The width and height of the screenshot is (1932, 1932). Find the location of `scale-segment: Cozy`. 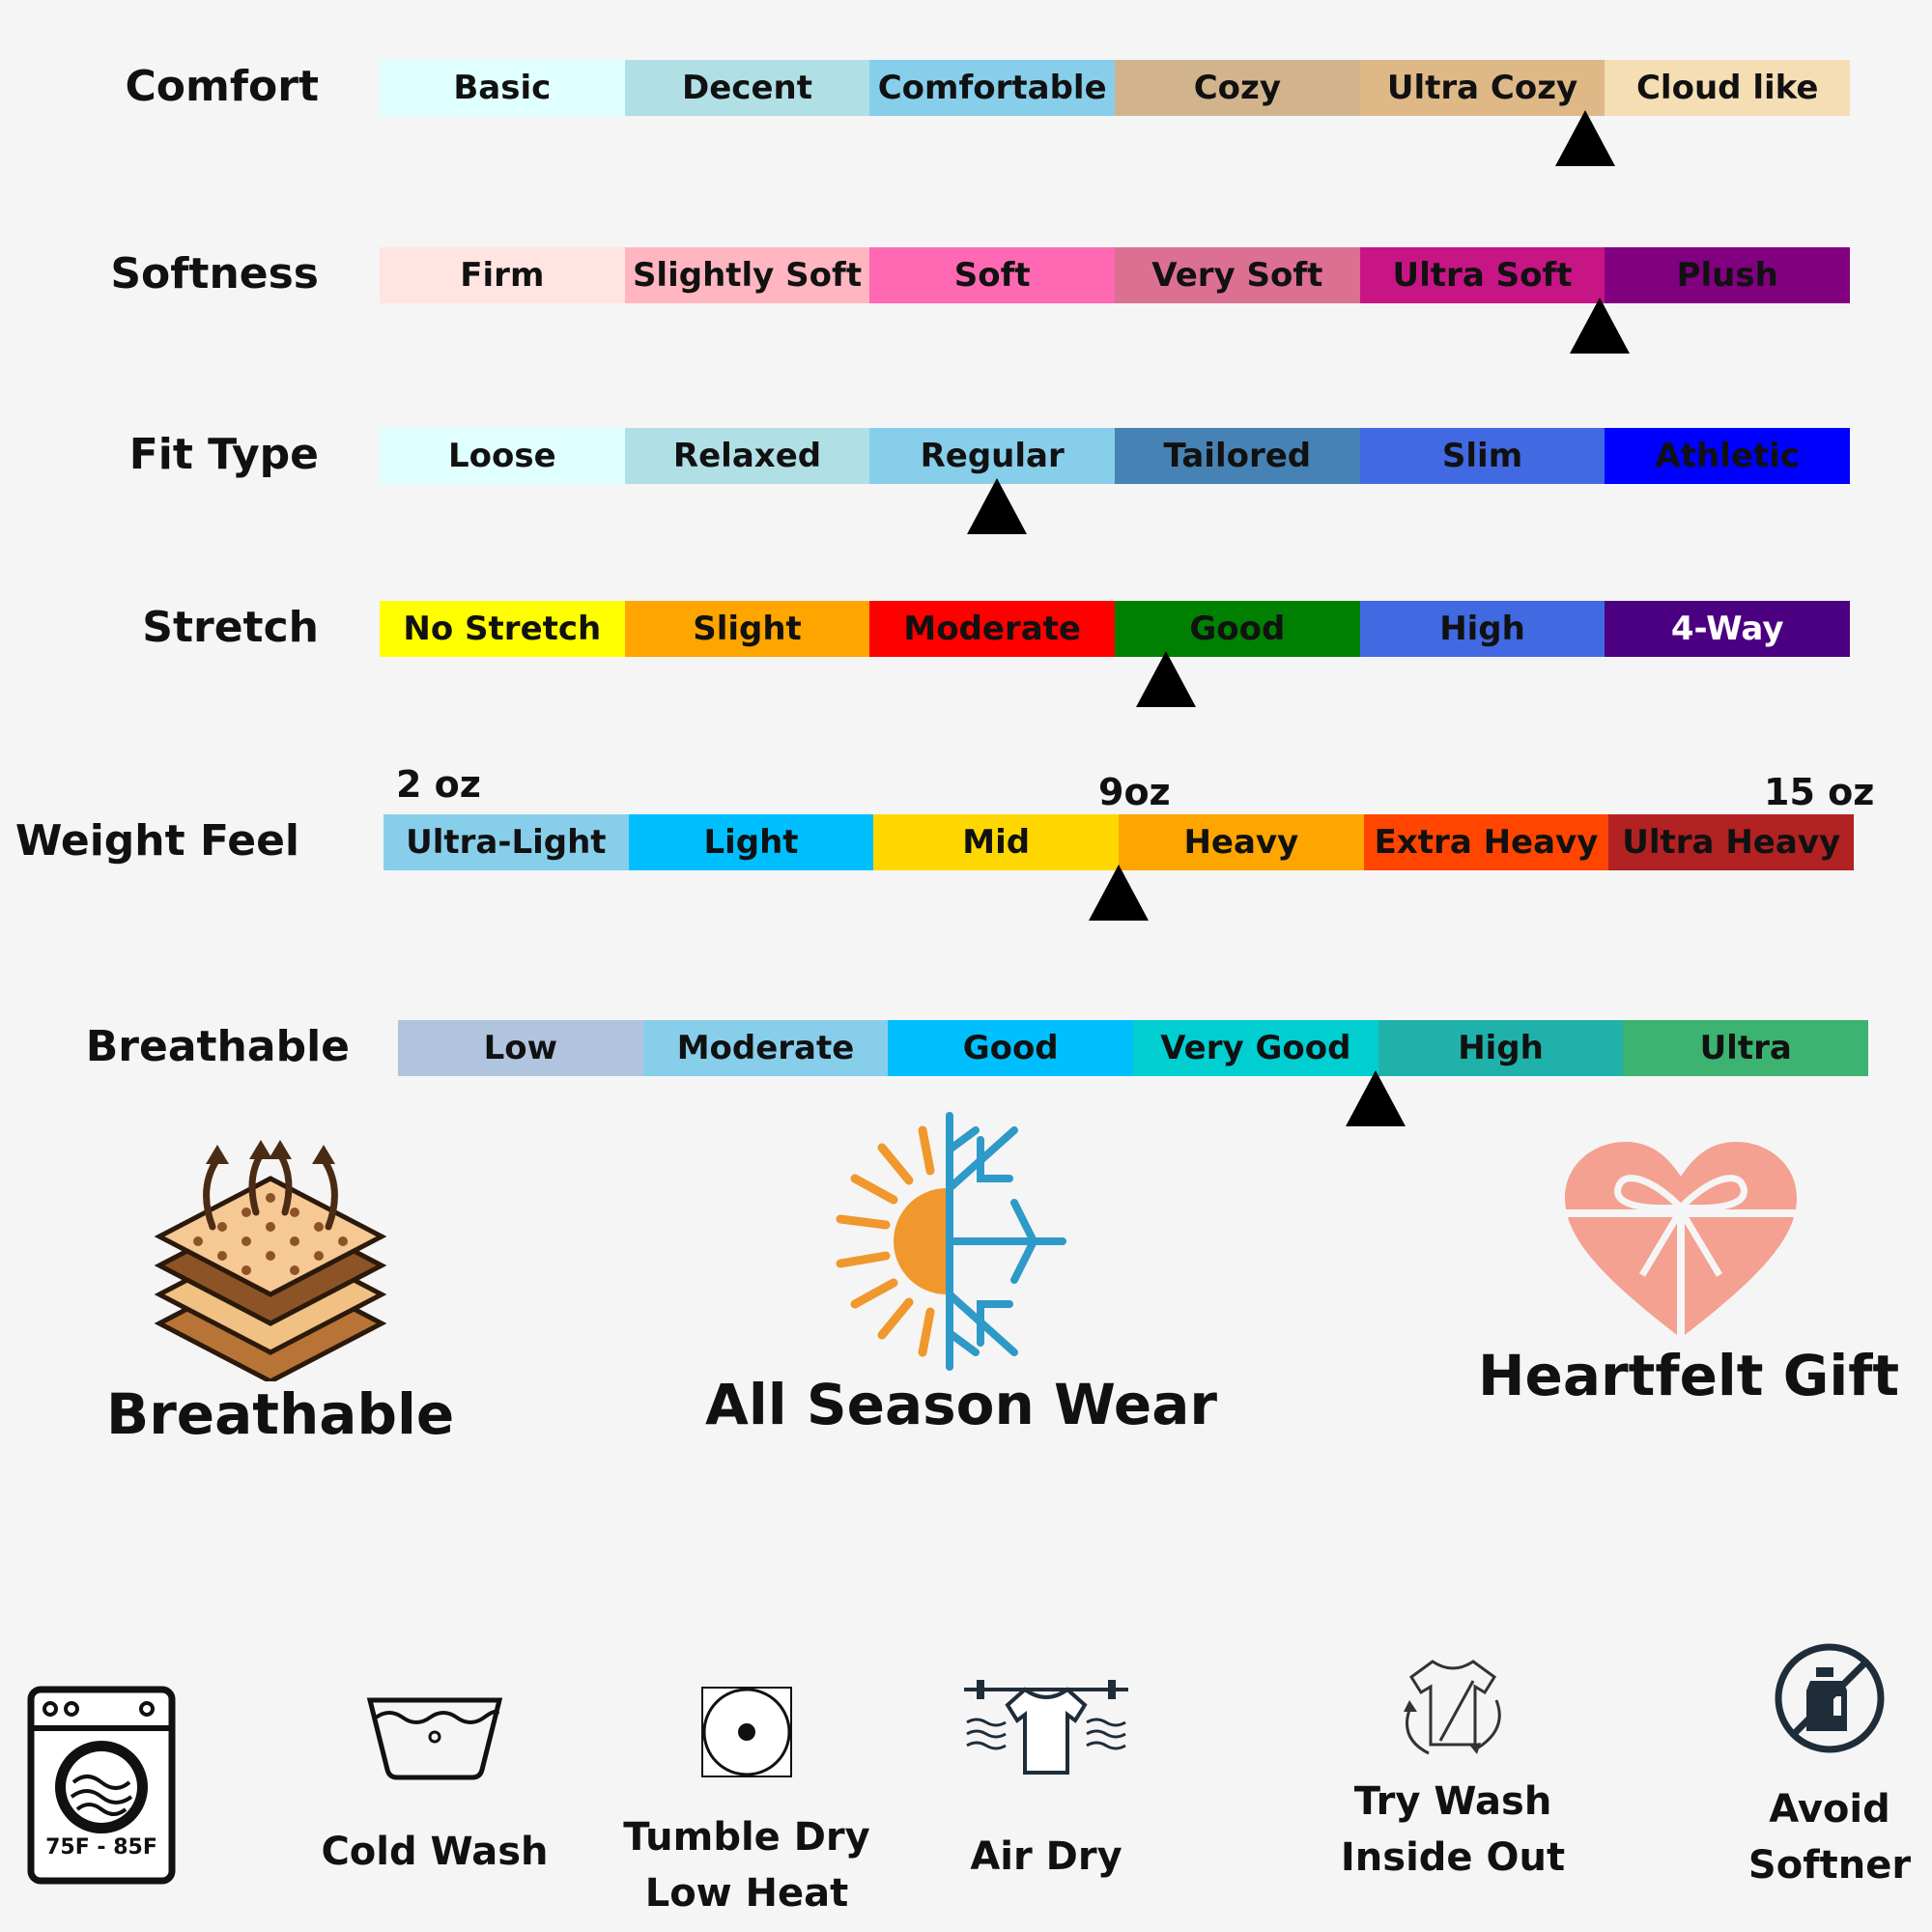

scale-segment: Cozy is located at coordinates (1237, 88).